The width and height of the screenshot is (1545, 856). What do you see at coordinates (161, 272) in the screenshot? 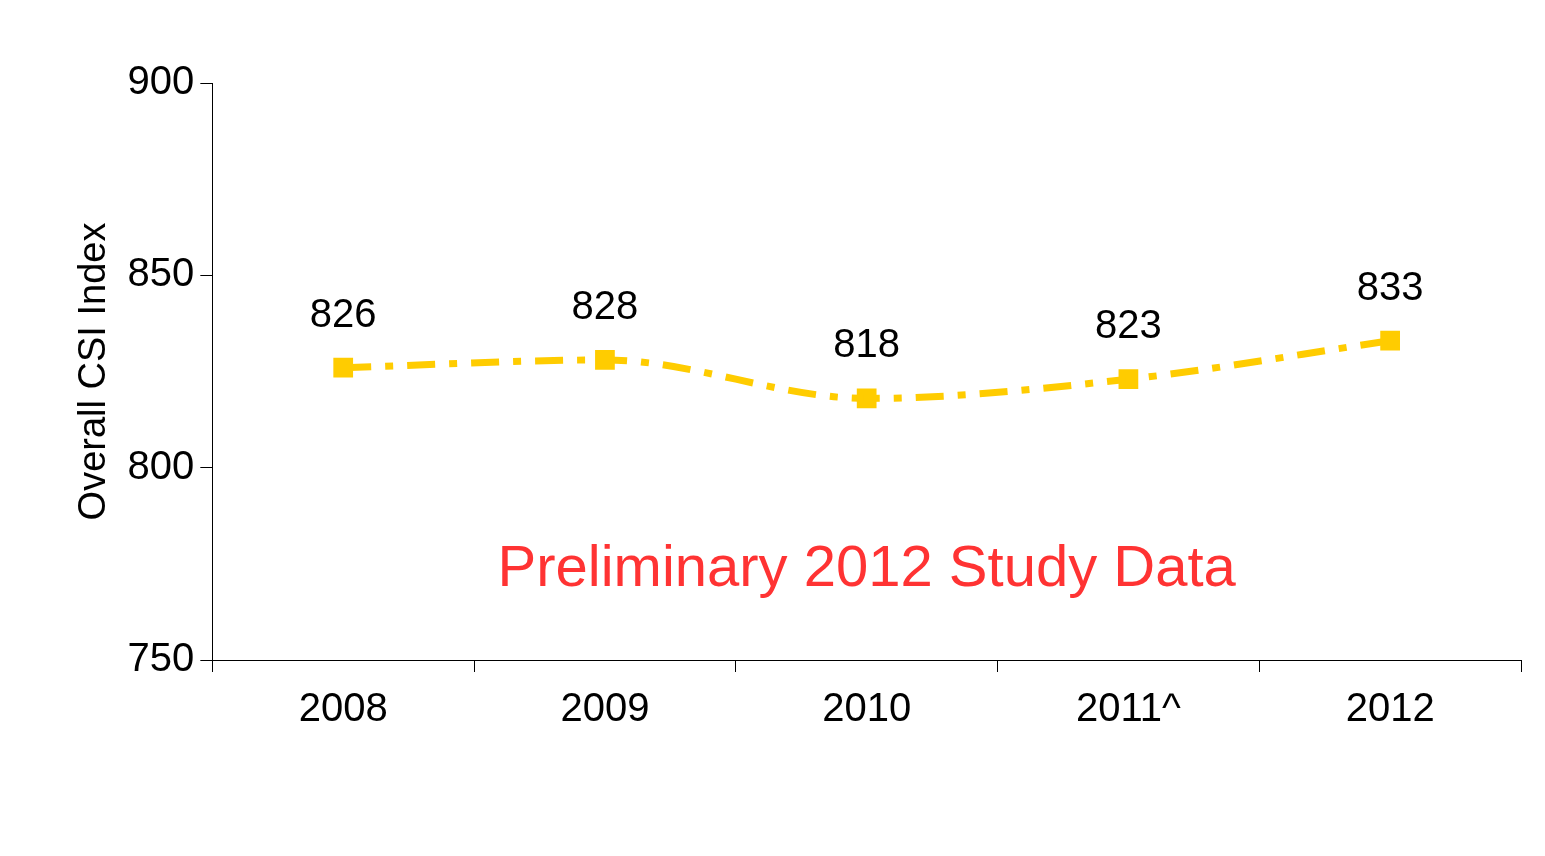
I see `y-tick-label: 850` at bounding box center [161, 272].